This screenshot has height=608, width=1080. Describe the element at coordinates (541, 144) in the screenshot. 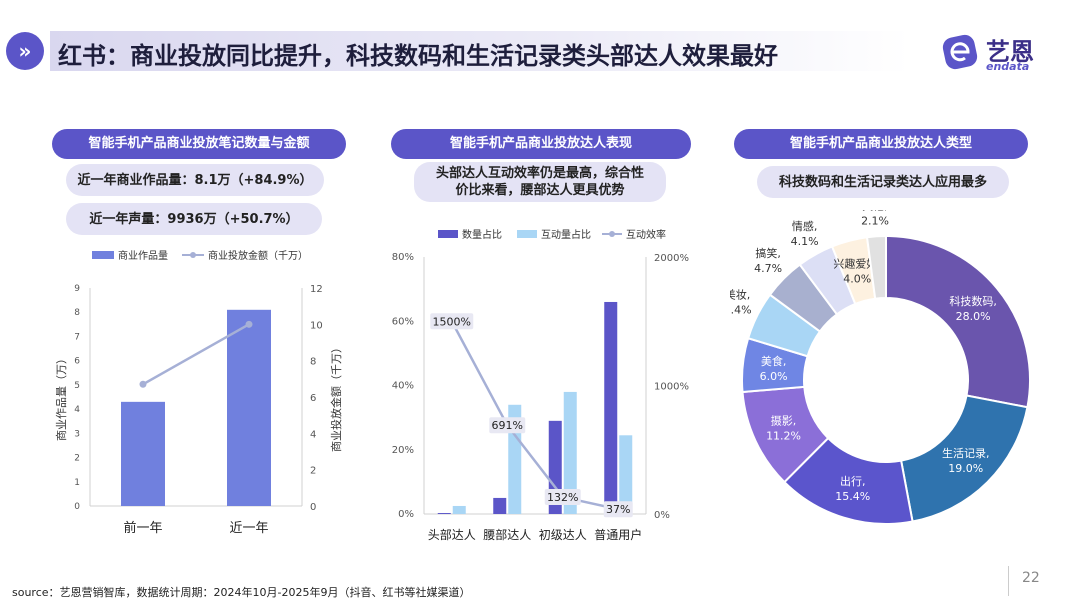

I see `middle-panel-title: 智能手机产品商业投放达人表现` at that location.